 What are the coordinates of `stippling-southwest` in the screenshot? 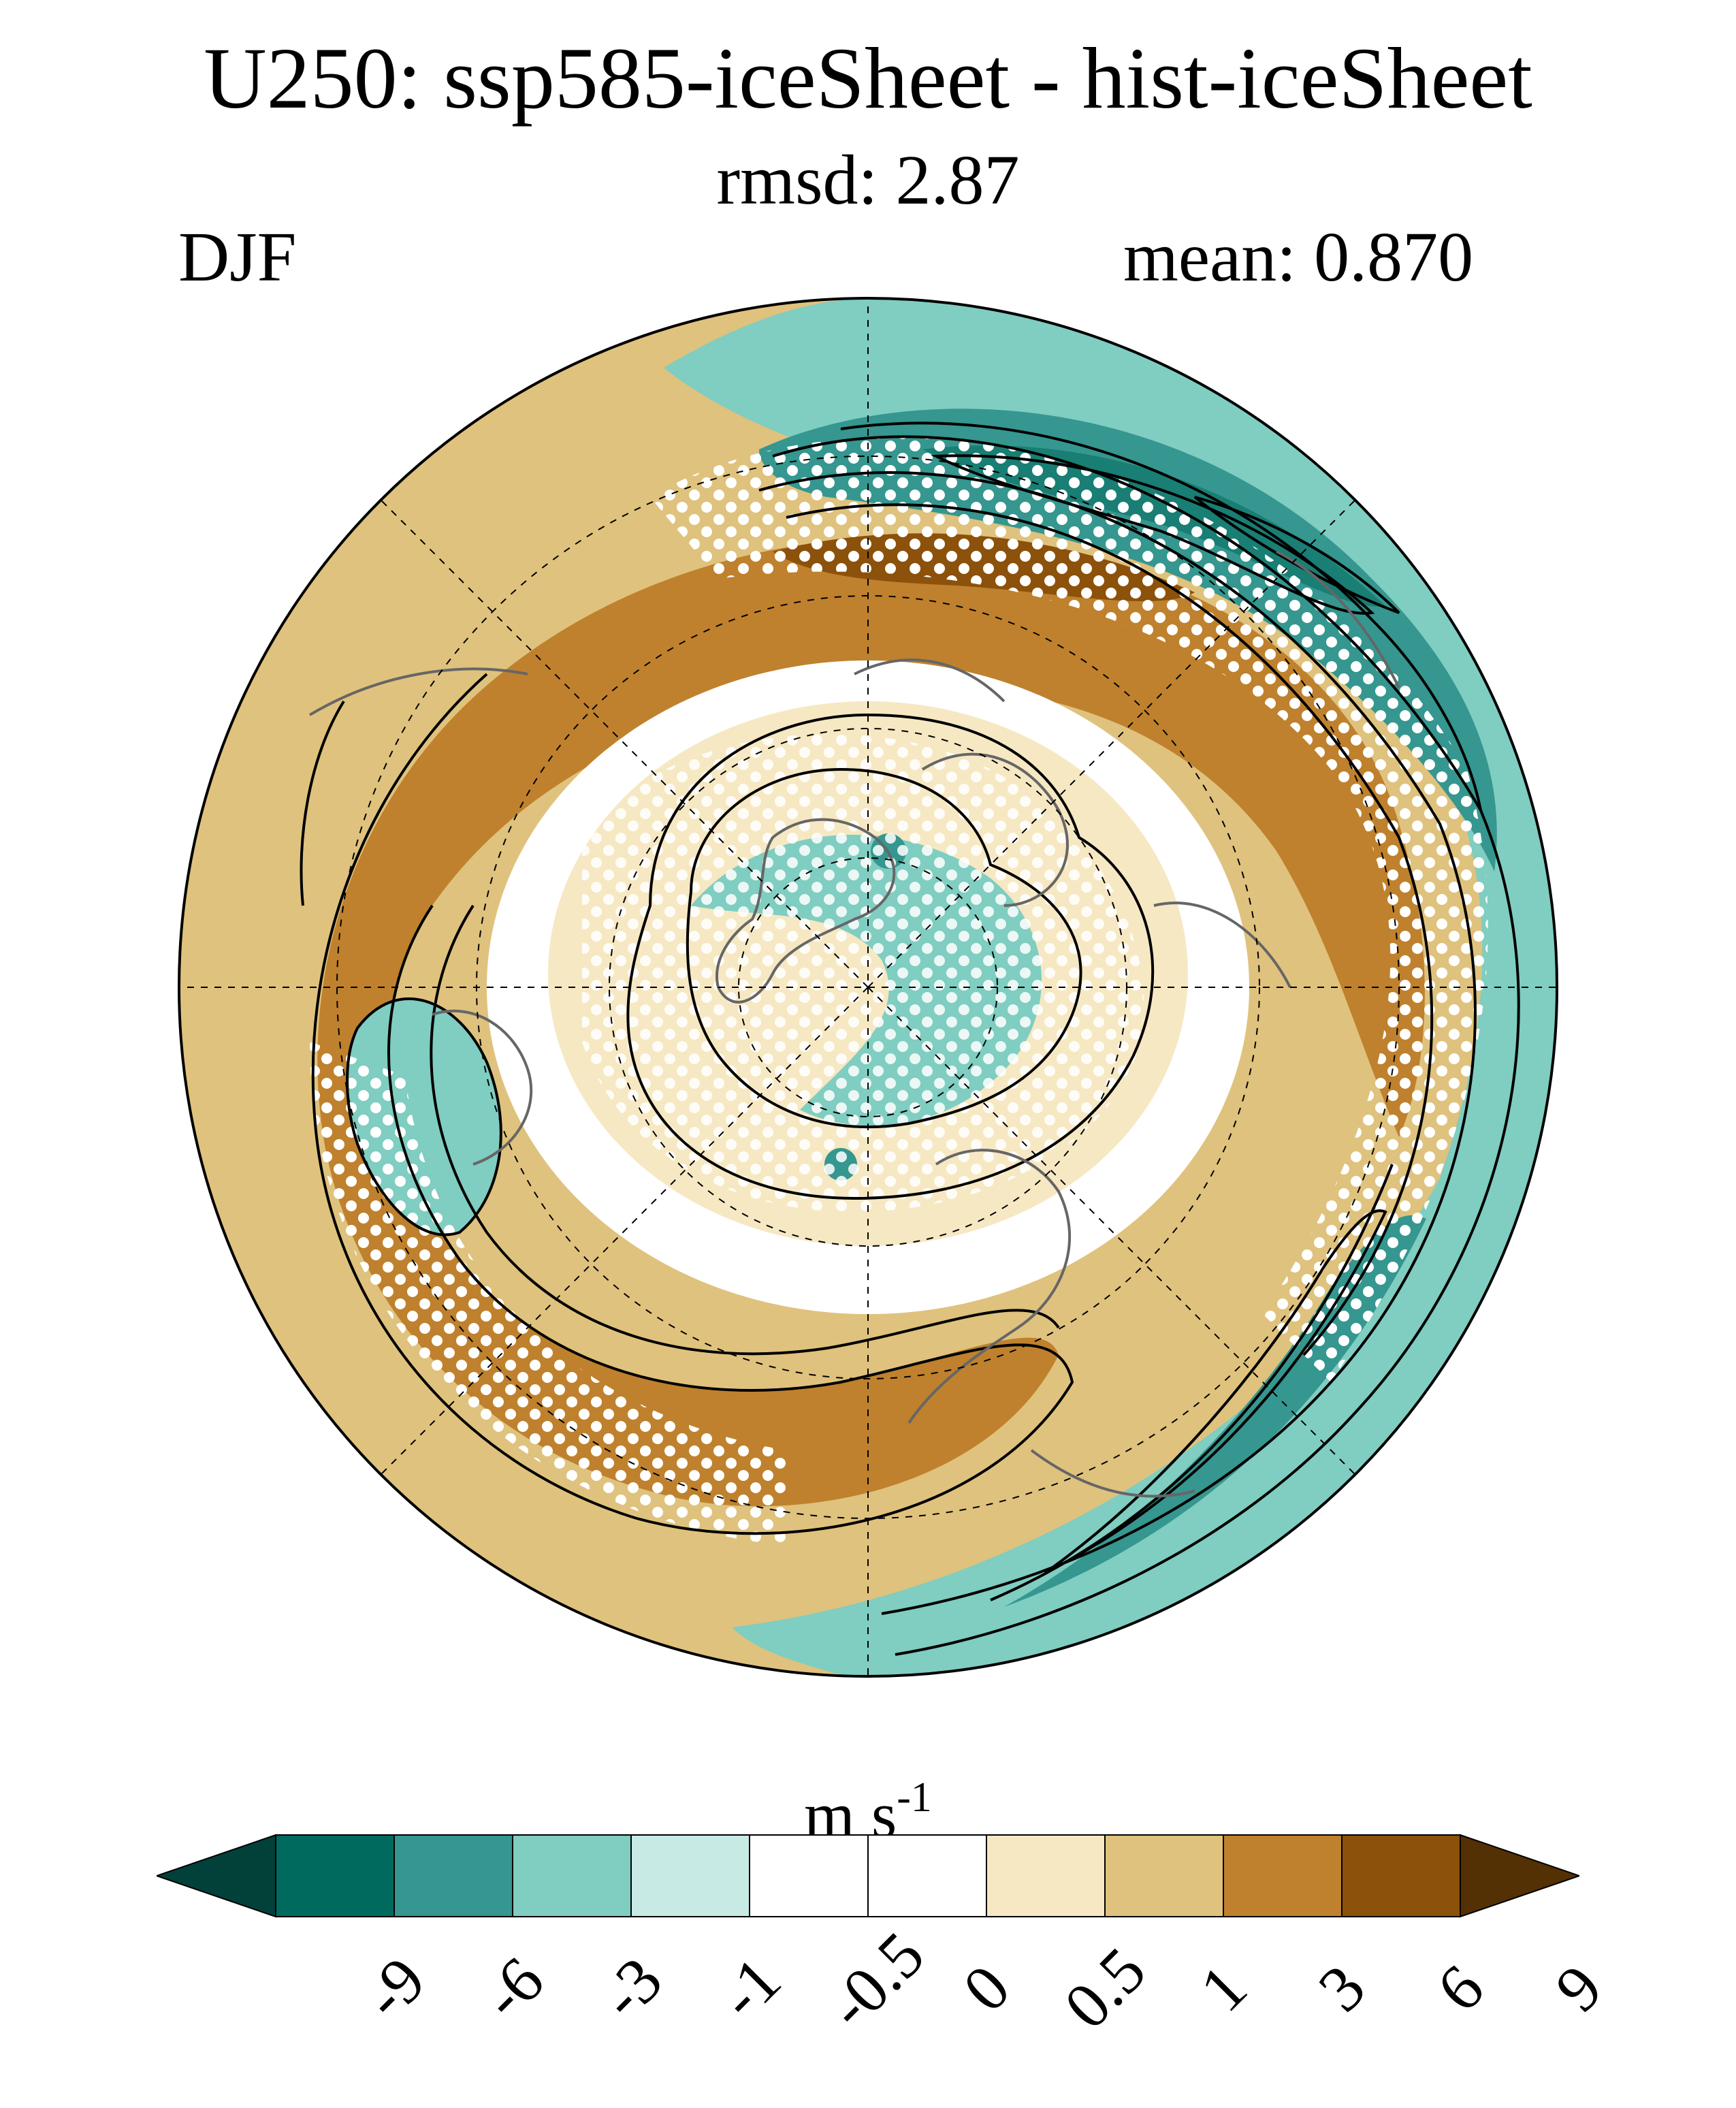 It's located at (548, 1294).